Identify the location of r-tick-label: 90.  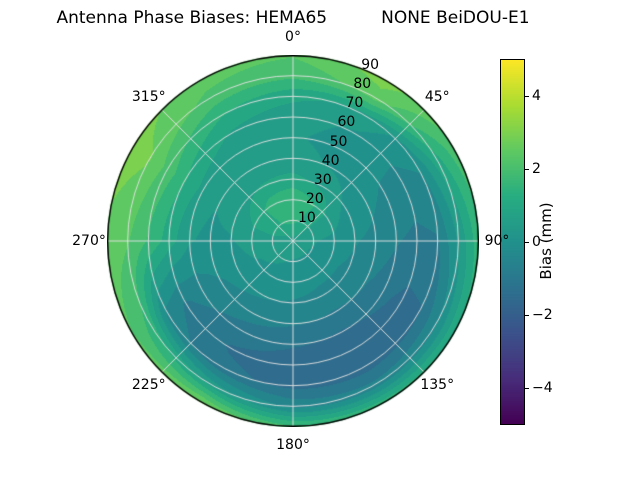
(370, 65).